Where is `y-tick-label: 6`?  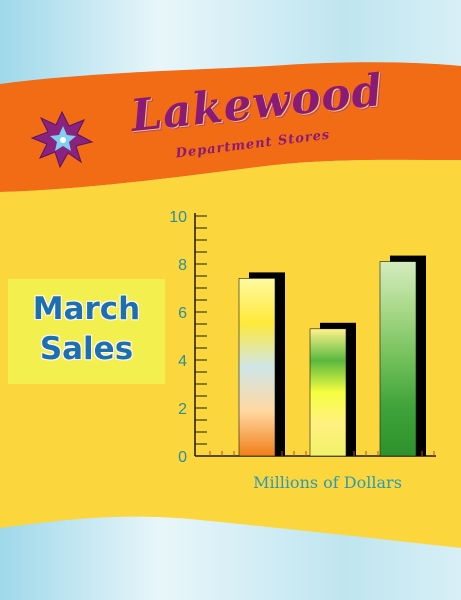 y-tick-label: 6 is located at coordinates (182, 313).